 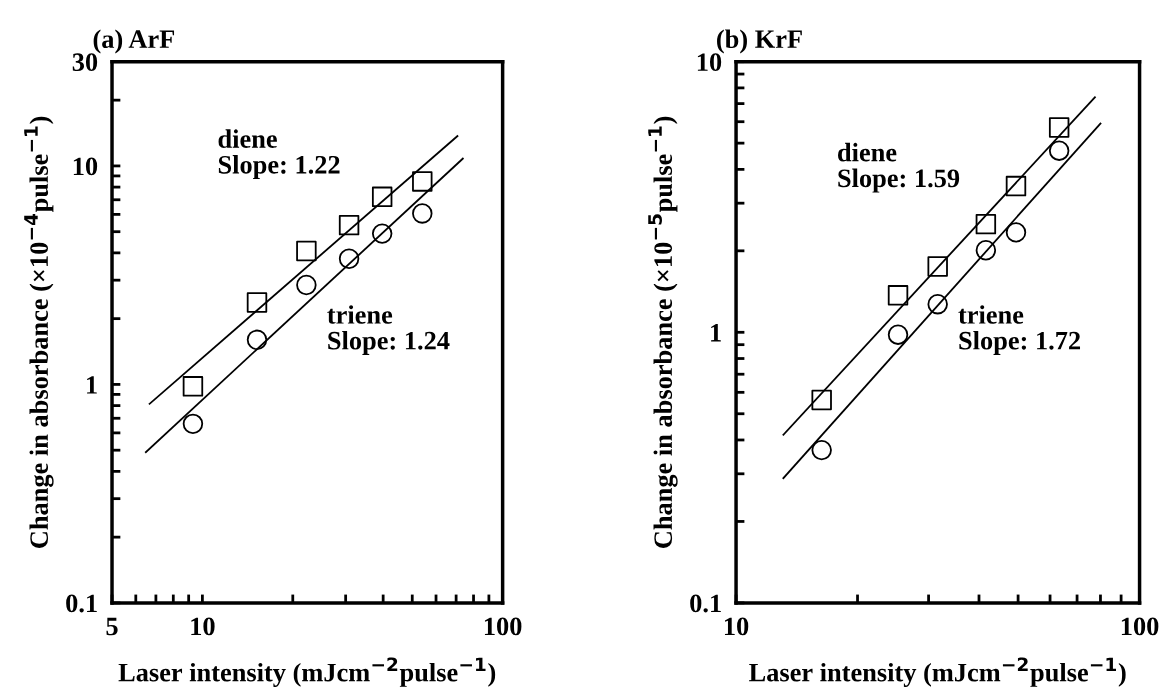 What do you see at coordinates (85, 62) in the screenshot?
I see `y-tick-label: 30` at bounding box center [85, 62].